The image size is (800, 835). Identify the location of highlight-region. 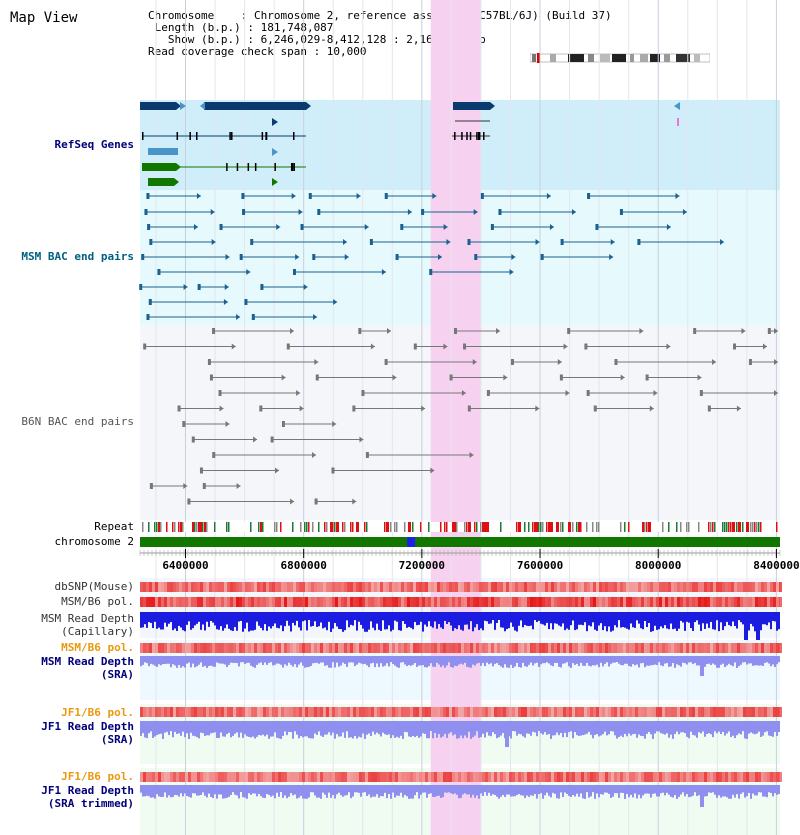
(455, 417).